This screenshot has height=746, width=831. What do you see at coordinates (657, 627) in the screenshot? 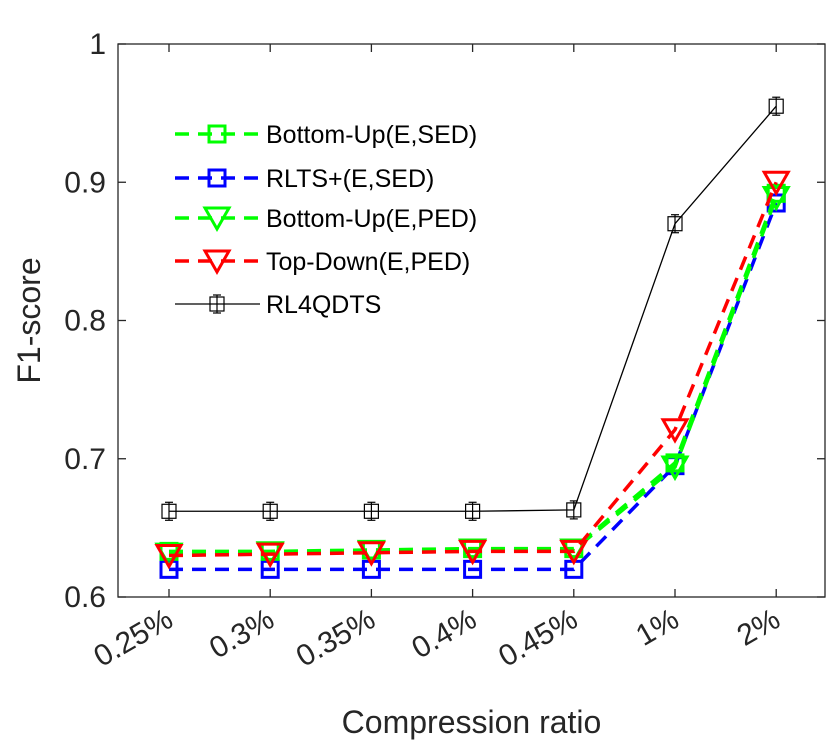
I see `x-tick-label: 1%` at bounding box center [657, 627].